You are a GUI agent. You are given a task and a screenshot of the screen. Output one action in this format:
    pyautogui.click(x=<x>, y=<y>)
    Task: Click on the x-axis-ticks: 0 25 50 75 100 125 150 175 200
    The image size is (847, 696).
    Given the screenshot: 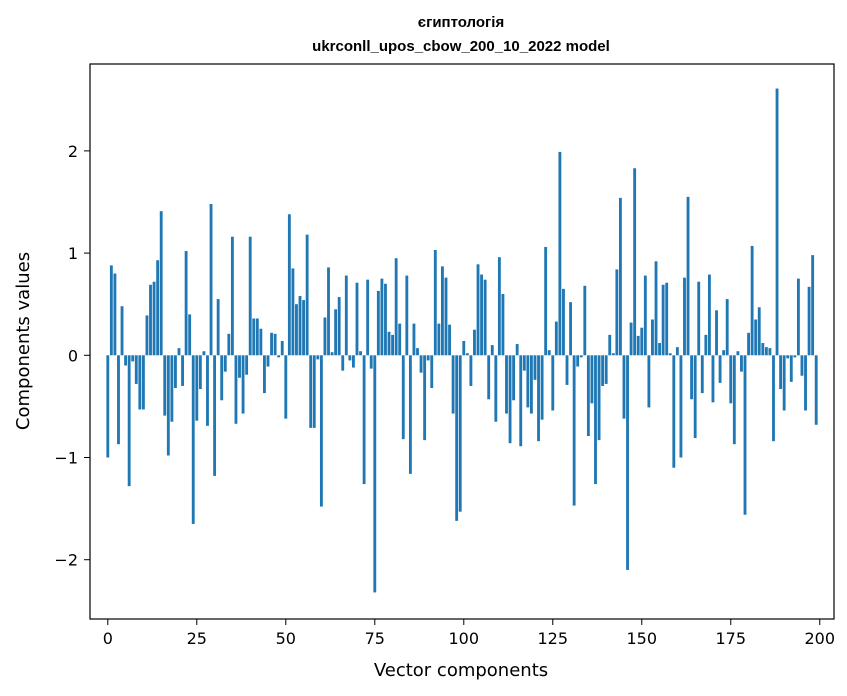 What is the action you would take?
    pyautogui.click(x=469, y=633)
    